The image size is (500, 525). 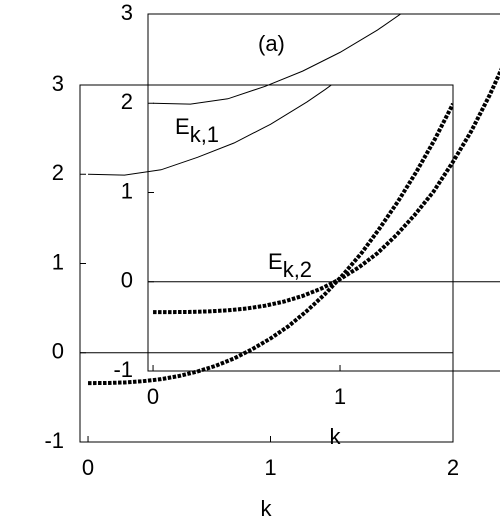 I want to click on annotation-subscript: k,2, so click(x=297, y=269).